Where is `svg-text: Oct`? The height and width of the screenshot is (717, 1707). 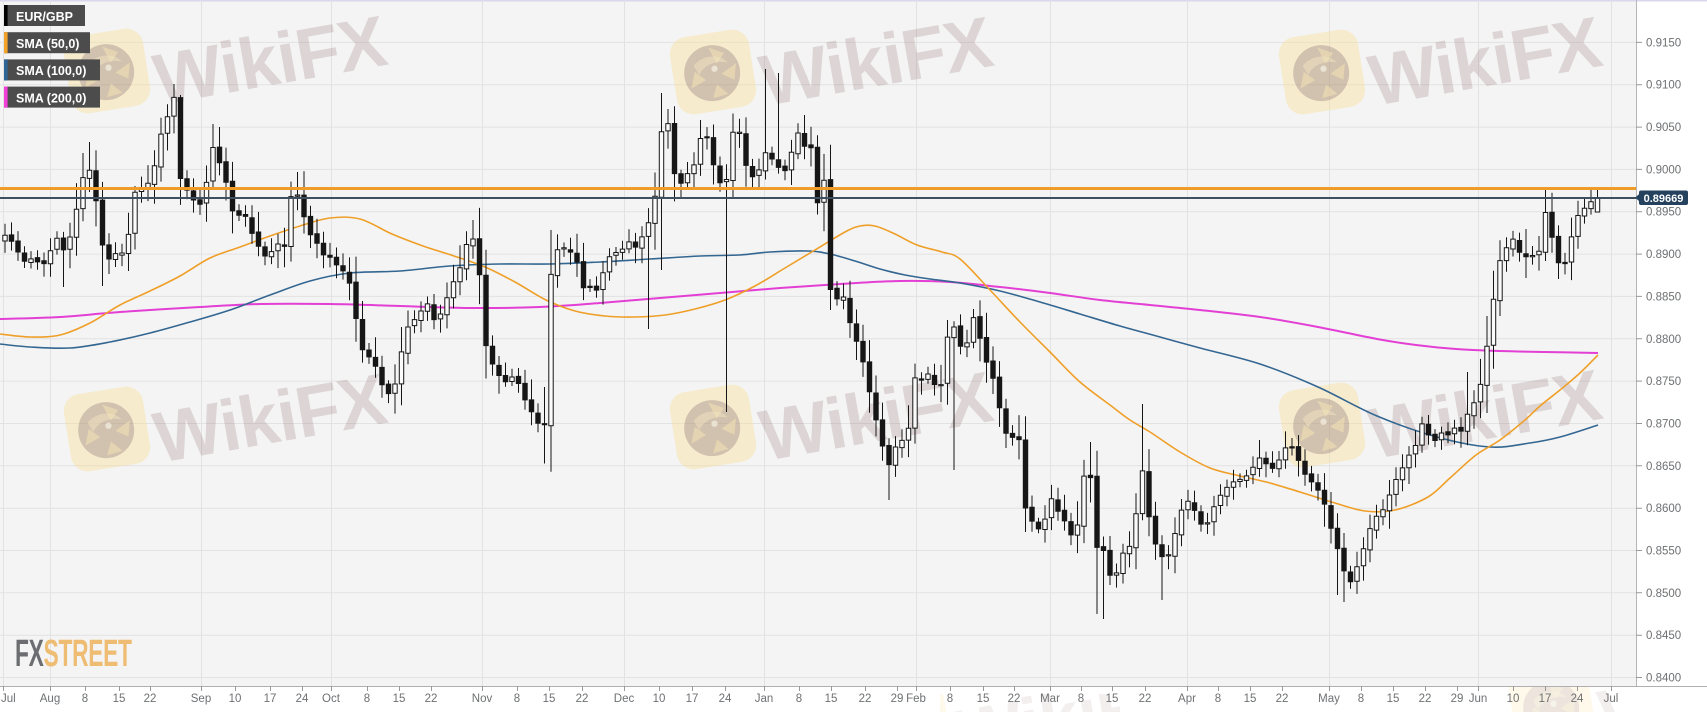
svg-text: Oct is located at coordinates (331, 699).